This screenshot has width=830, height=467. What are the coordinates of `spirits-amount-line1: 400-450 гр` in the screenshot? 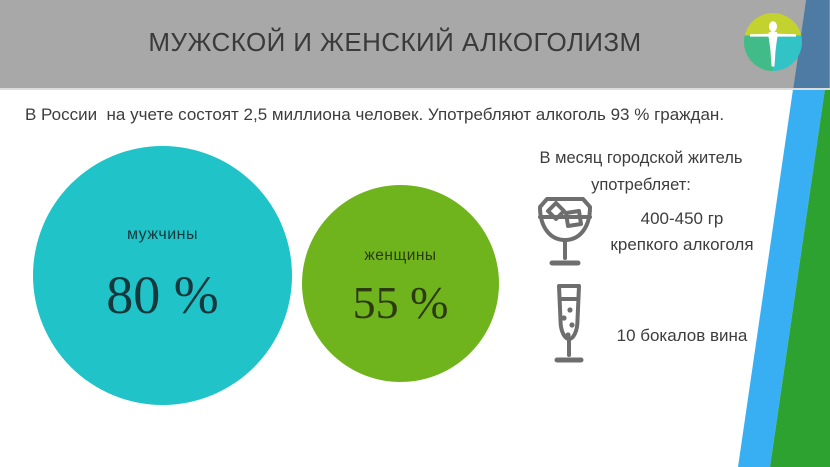 It's located at (682, 218).